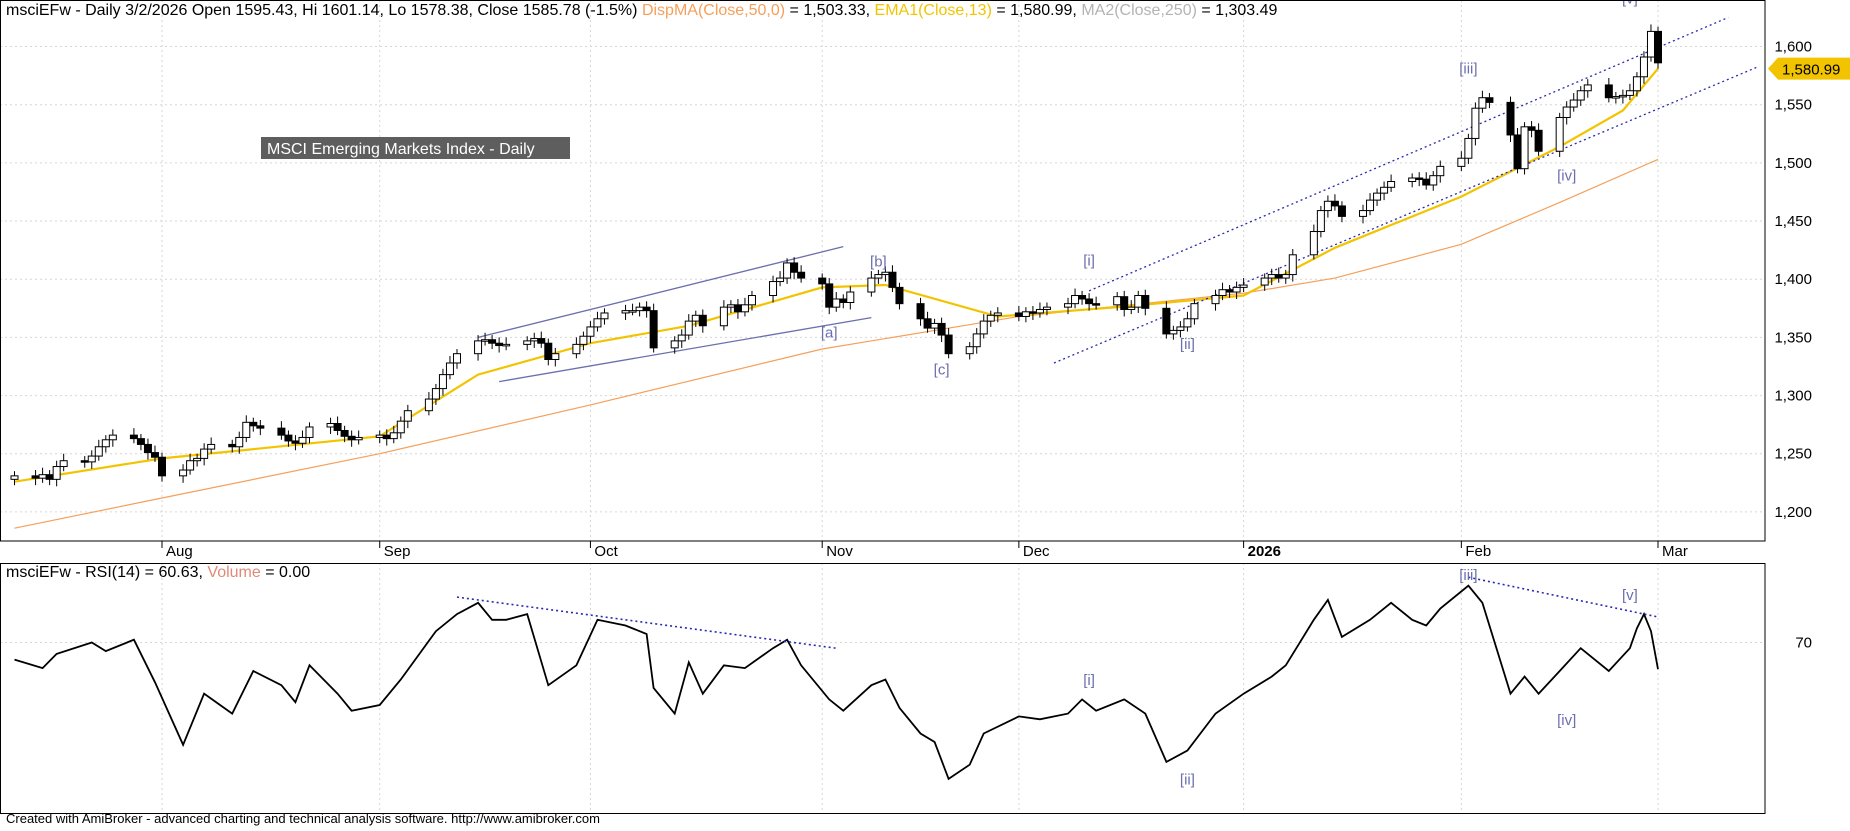  Describe the element at coordinates (829, 332) in the screenshot. I see `wave-label: [a]` at that location.